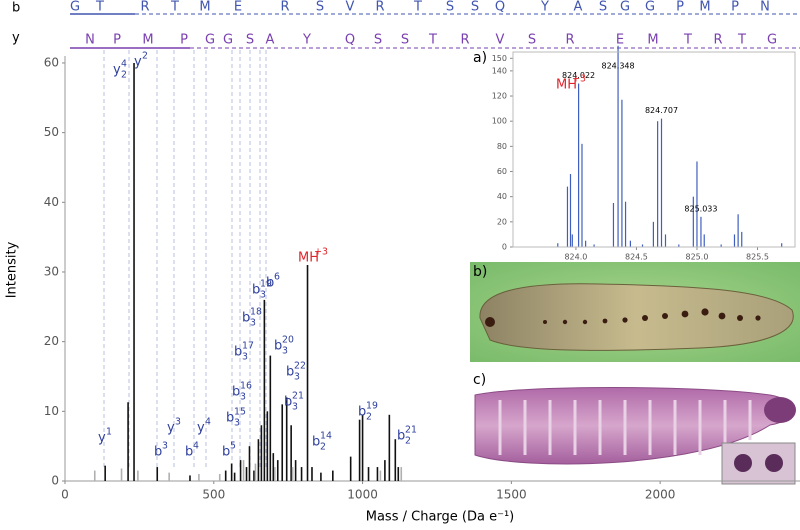  Describe the element at coordinates (372, 406) in the screenshot. I see `ion-sup: 19` at that location.